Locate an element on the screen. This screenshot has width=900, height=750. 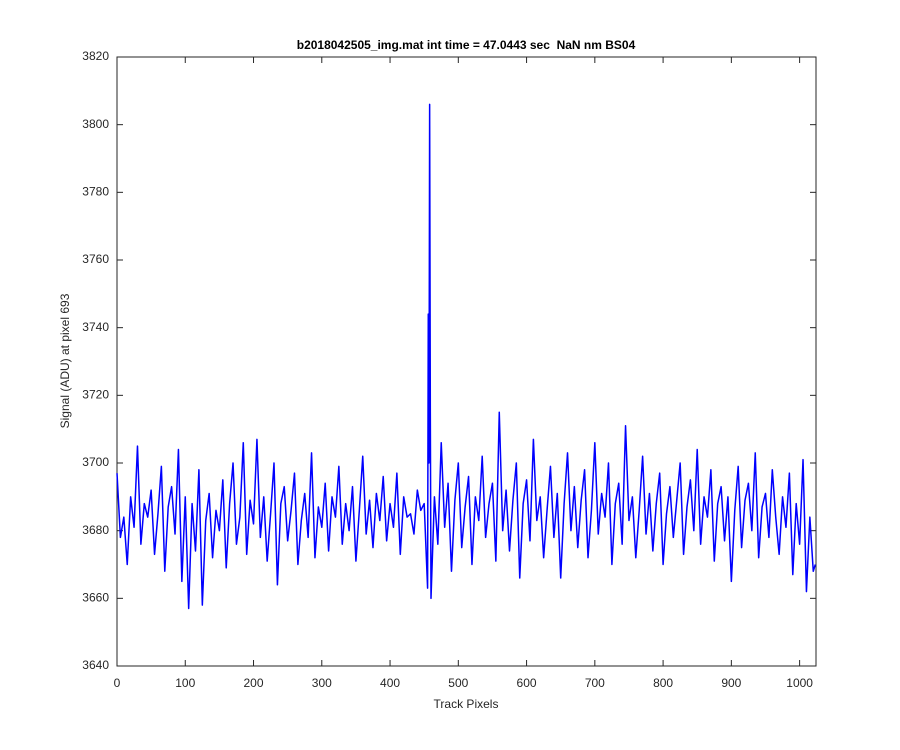
y-tick-label: 3720 is located at coordinates (95, 395).